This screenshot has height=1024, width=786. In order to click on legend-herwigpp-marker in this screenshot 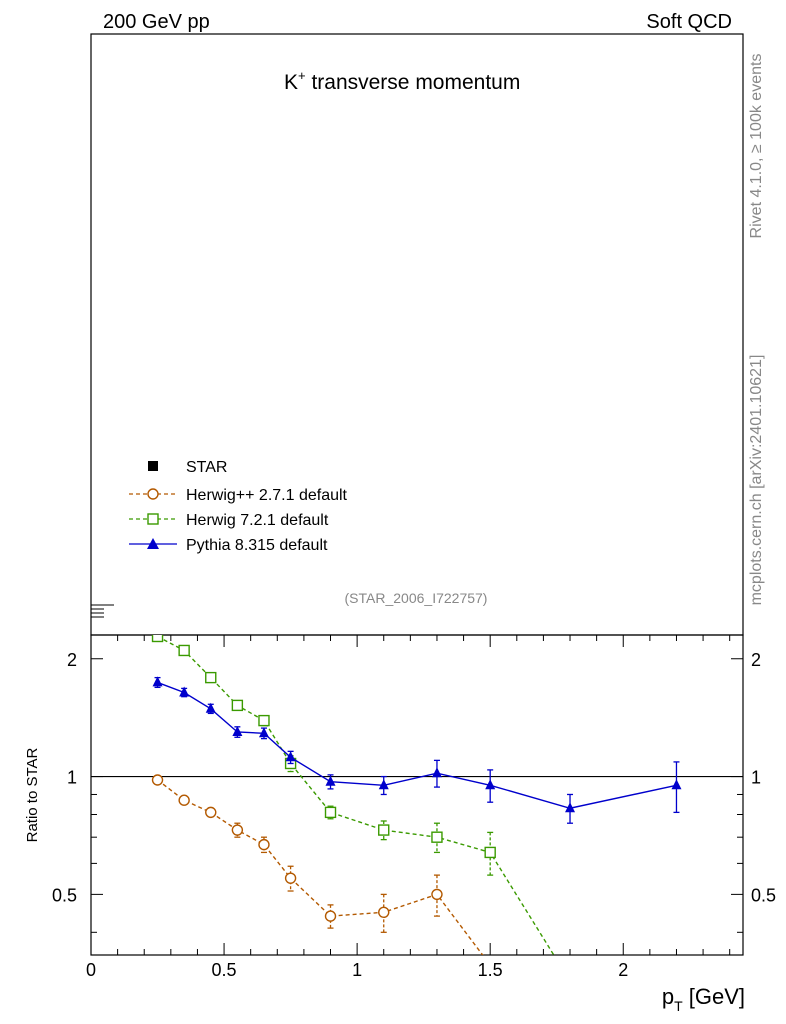, I will do `click(153, 494)`.